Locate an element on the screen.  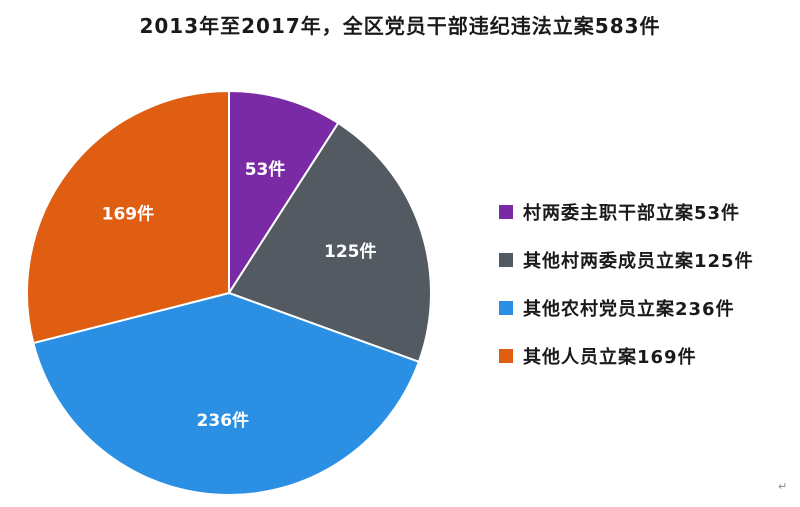
legend-item: 其他村两委成员立案125件 is located at coordinates (626, 260).